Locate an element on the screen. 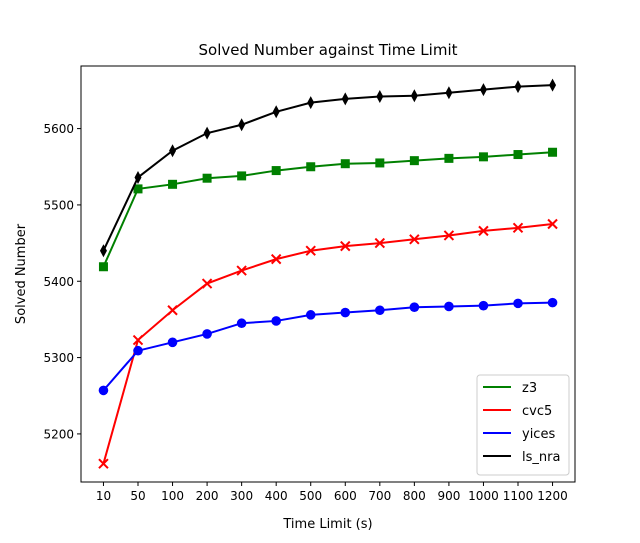  x-tick-label: 1000 is located at coordinates (483, 496).